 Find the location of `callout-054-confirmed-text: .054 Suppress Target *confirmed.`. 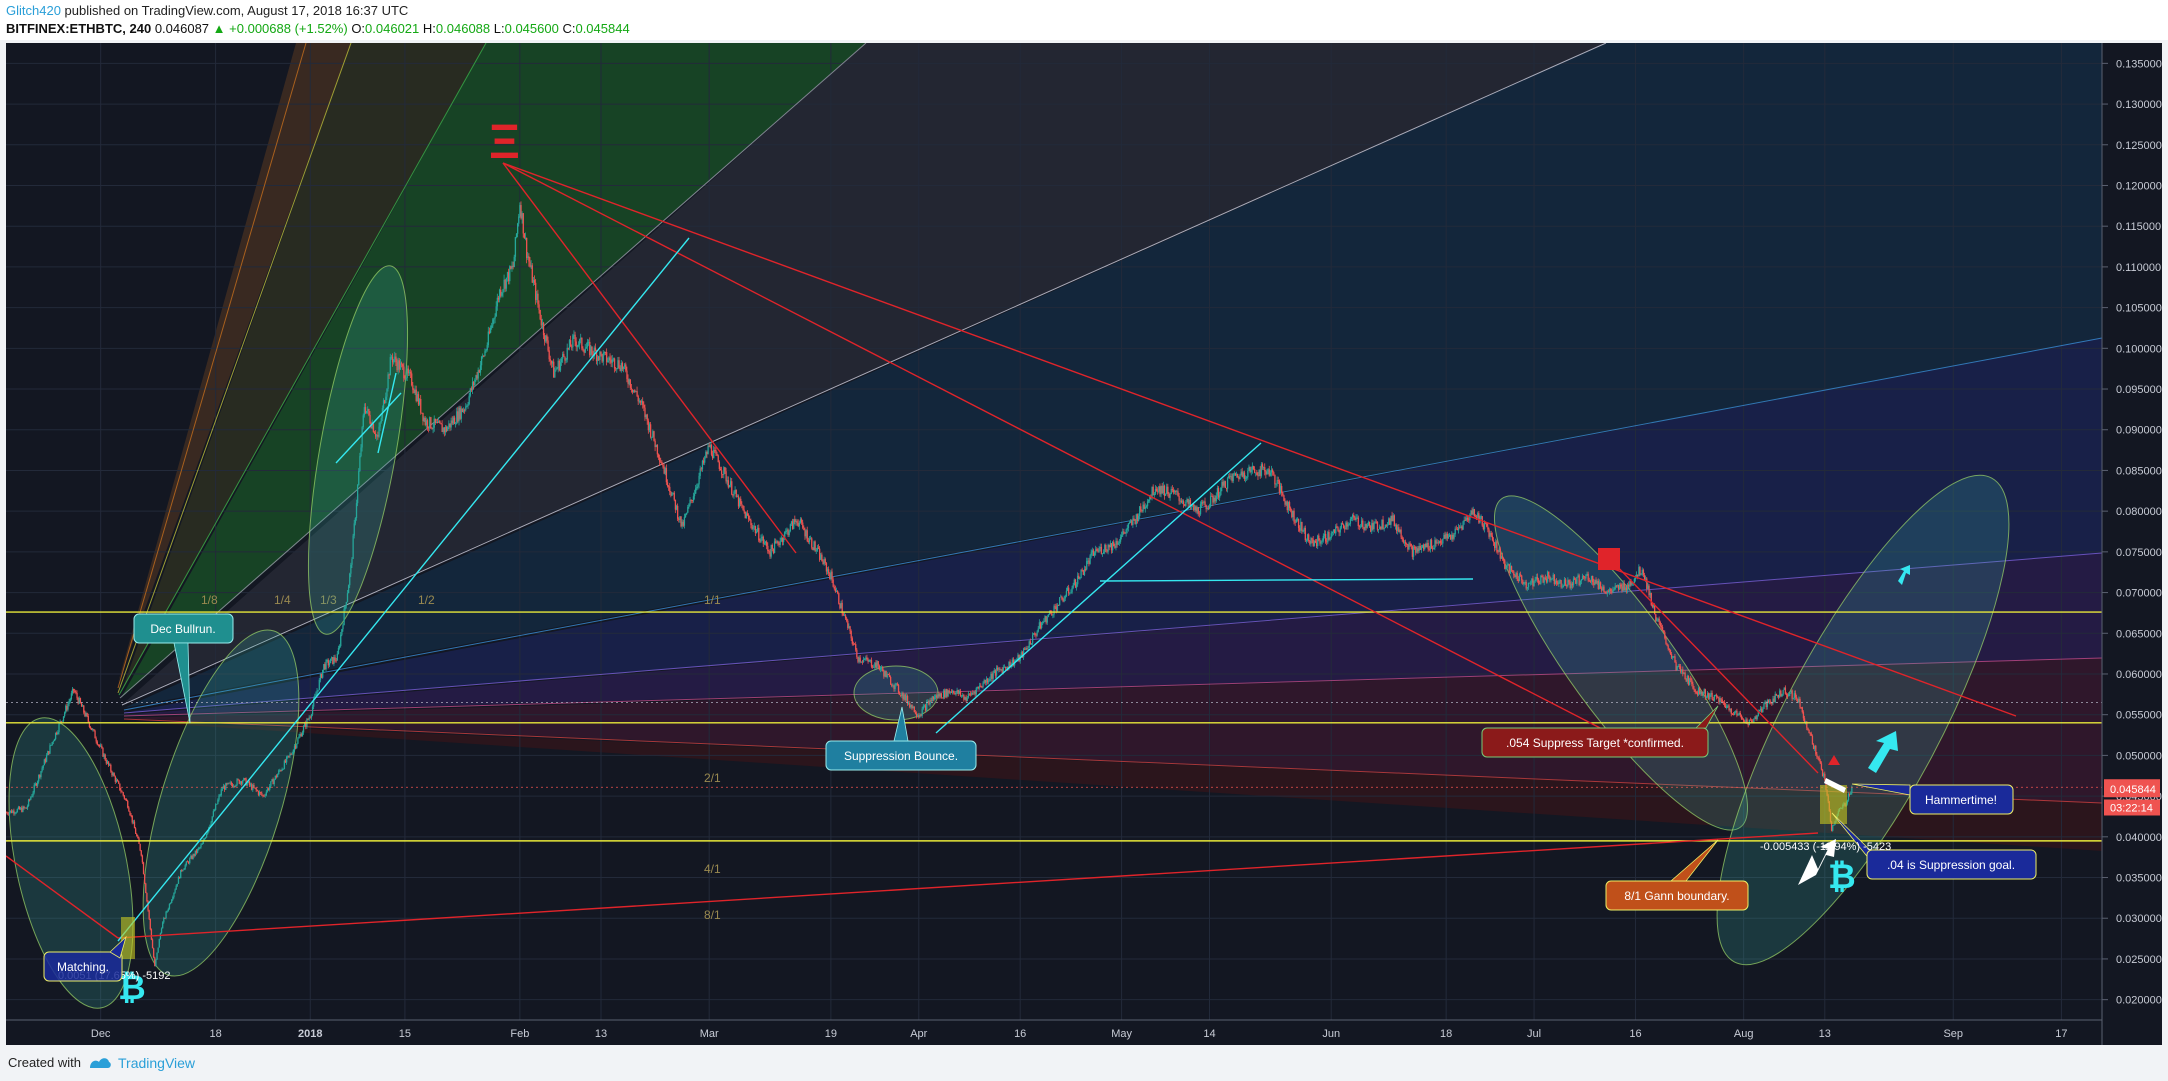

callout-054-confirmed-text: .054 Suppress Target *confirmed. is located at coordinates (1595, 743).